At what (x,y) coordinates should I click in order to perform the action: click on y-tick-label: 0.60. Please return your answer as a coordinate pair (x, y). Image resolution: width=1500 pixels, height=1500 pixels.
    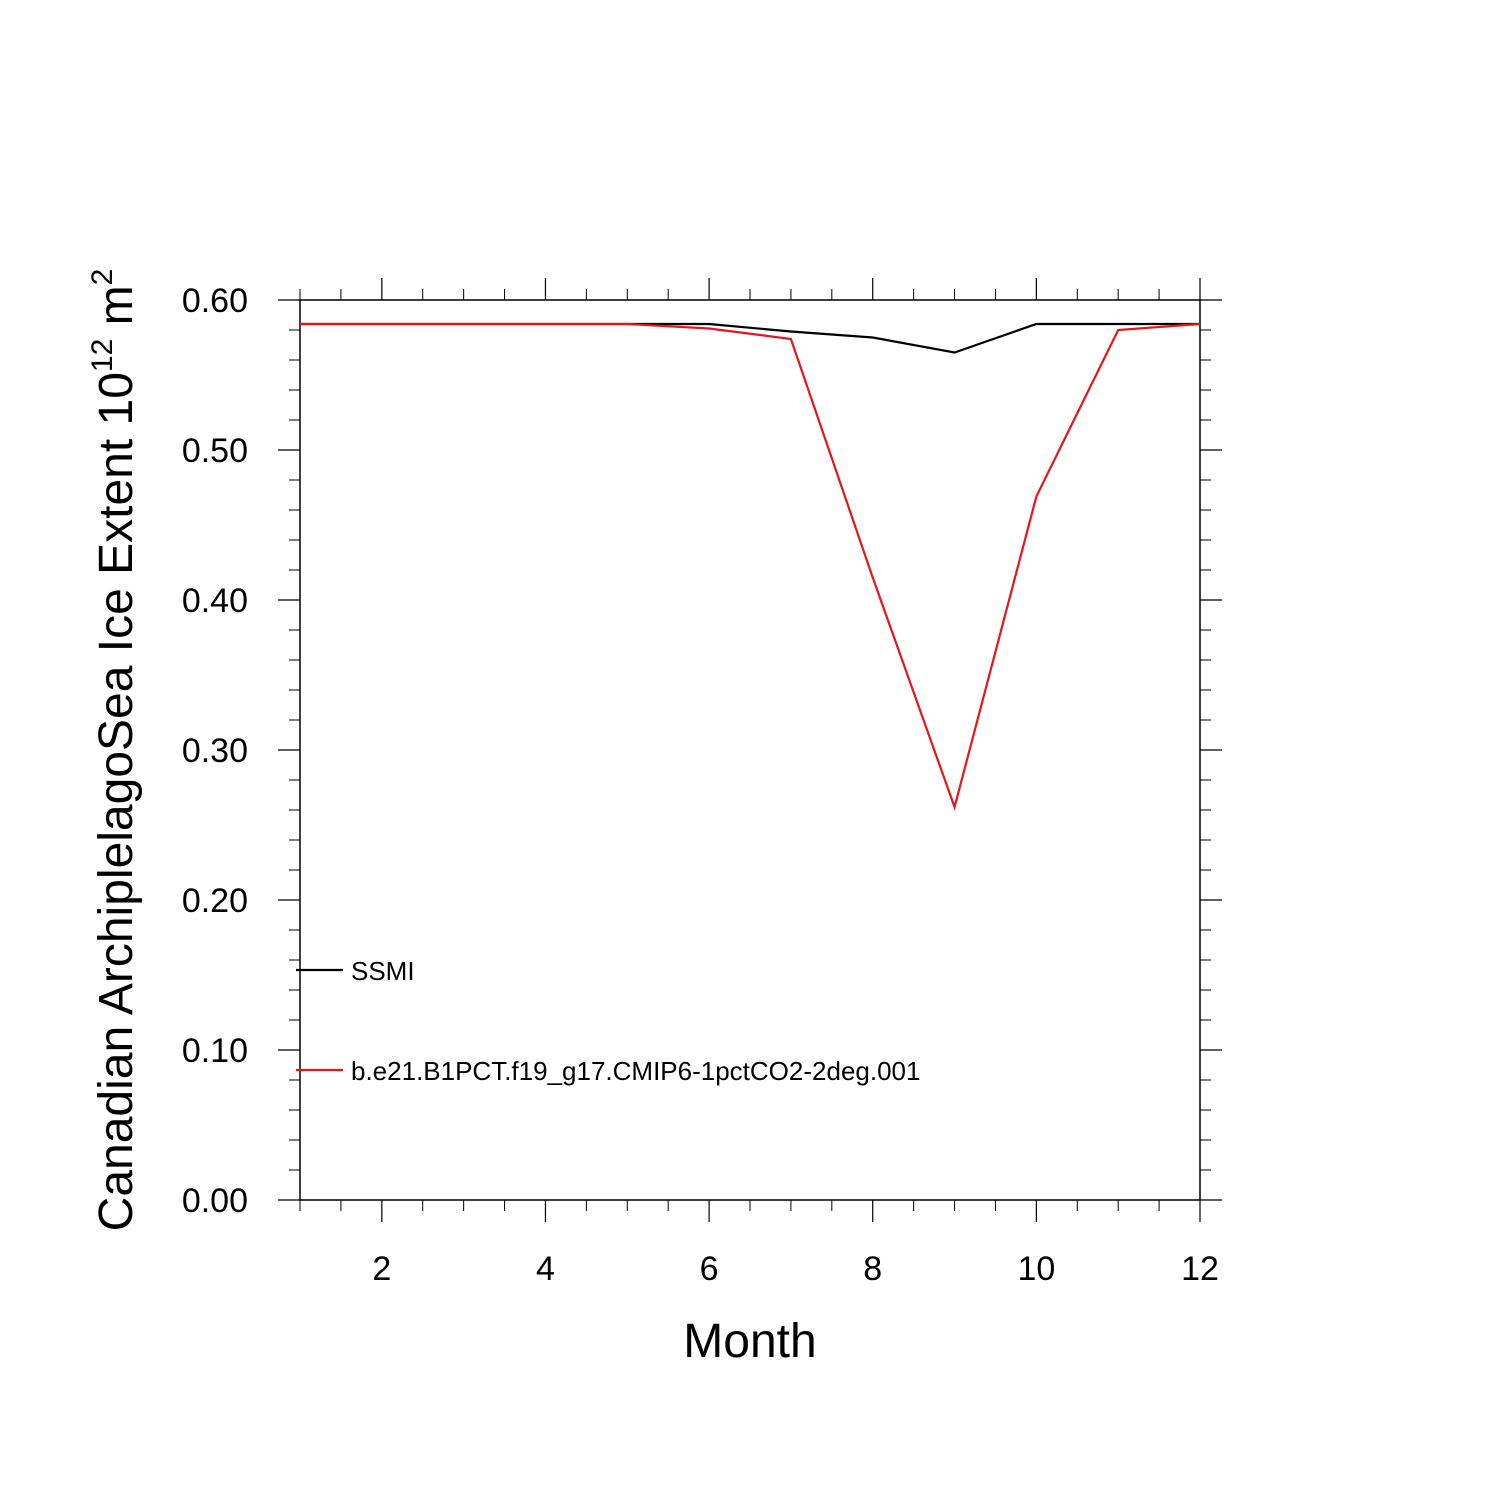
    Looking at the image, I should click on (215, 301).